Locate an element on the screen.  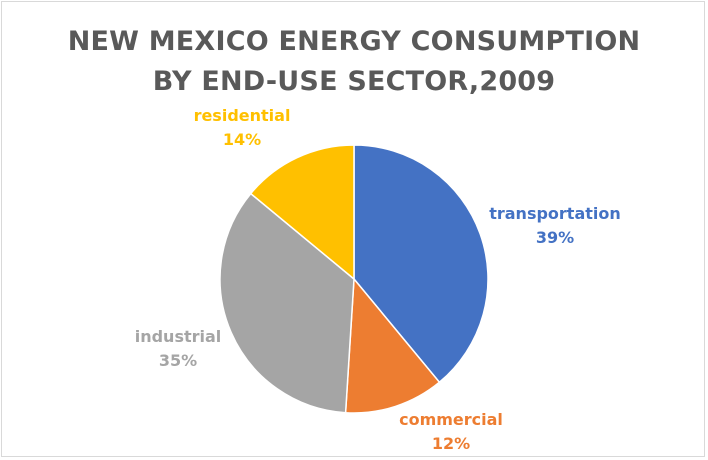
slice-name-industrial: industrial is located at coordinates (178, 336).